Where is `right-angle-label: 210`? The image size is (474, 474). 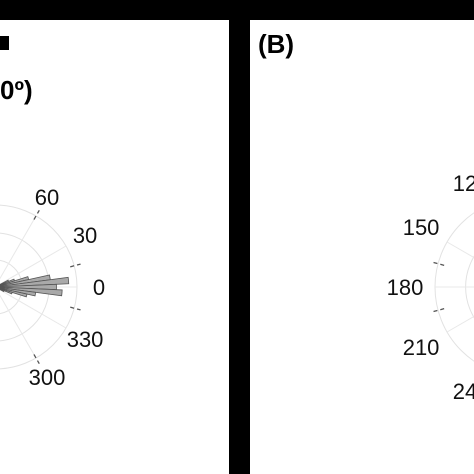 right-angle-label: 210 is located at coordinates (421, 347).